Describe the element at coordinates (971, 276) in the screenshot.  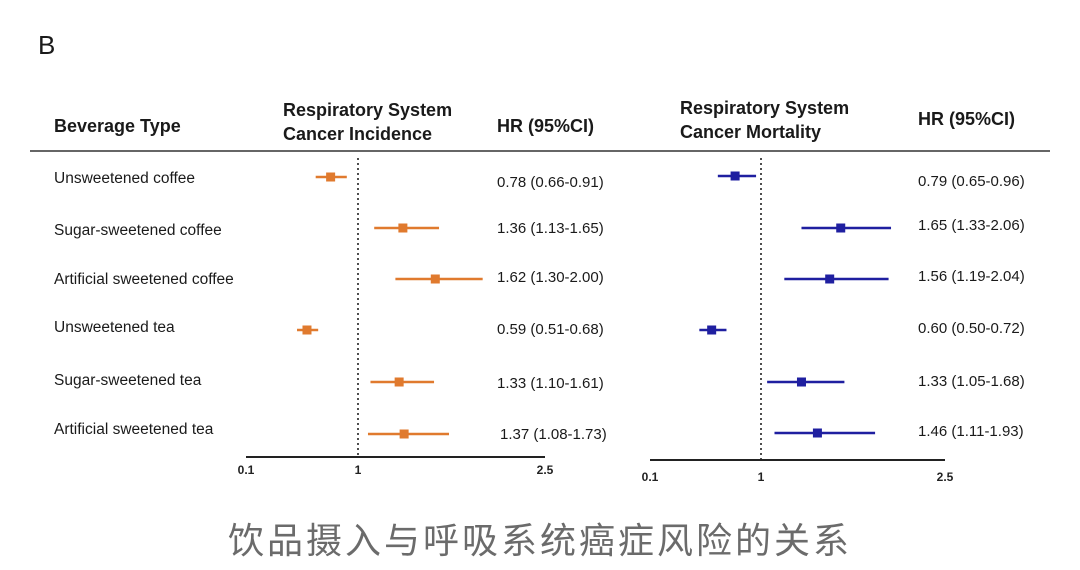
I see `mortality-hr-text: 1.56 (1.19-2.04)` at that location.